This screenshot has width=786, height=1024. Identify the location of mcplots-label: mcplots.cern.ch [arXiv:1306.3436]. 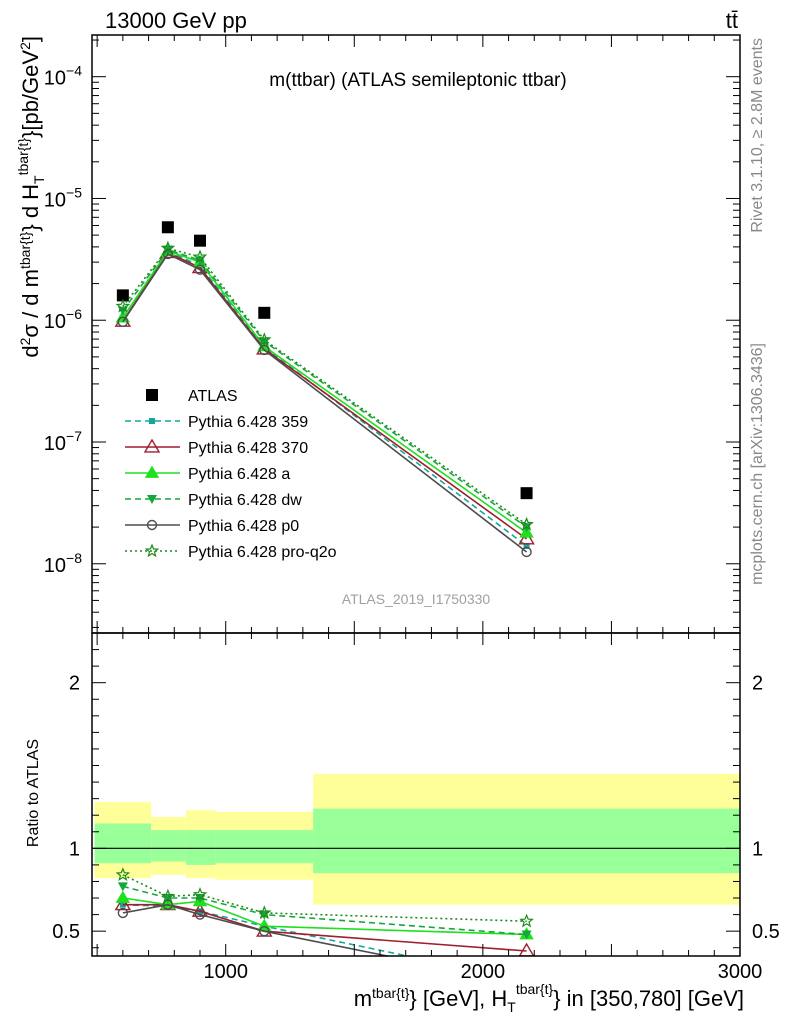
(757, 464).